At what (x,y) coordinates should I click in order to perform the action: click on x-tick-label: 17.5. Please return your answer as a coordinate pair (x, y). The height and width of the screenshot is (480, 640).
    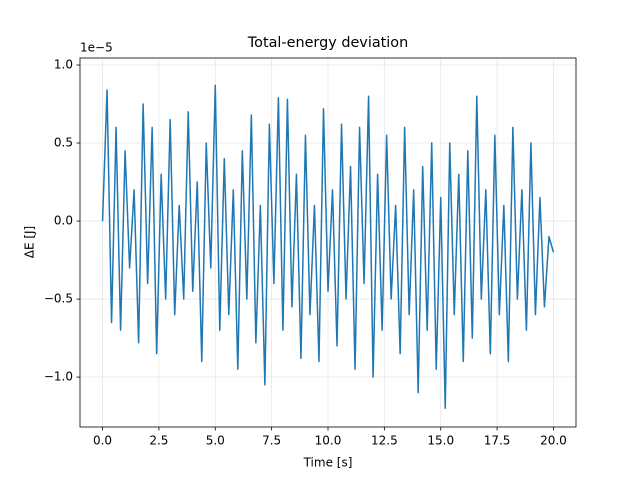
    Looking at the image, I should click on (497, 441).